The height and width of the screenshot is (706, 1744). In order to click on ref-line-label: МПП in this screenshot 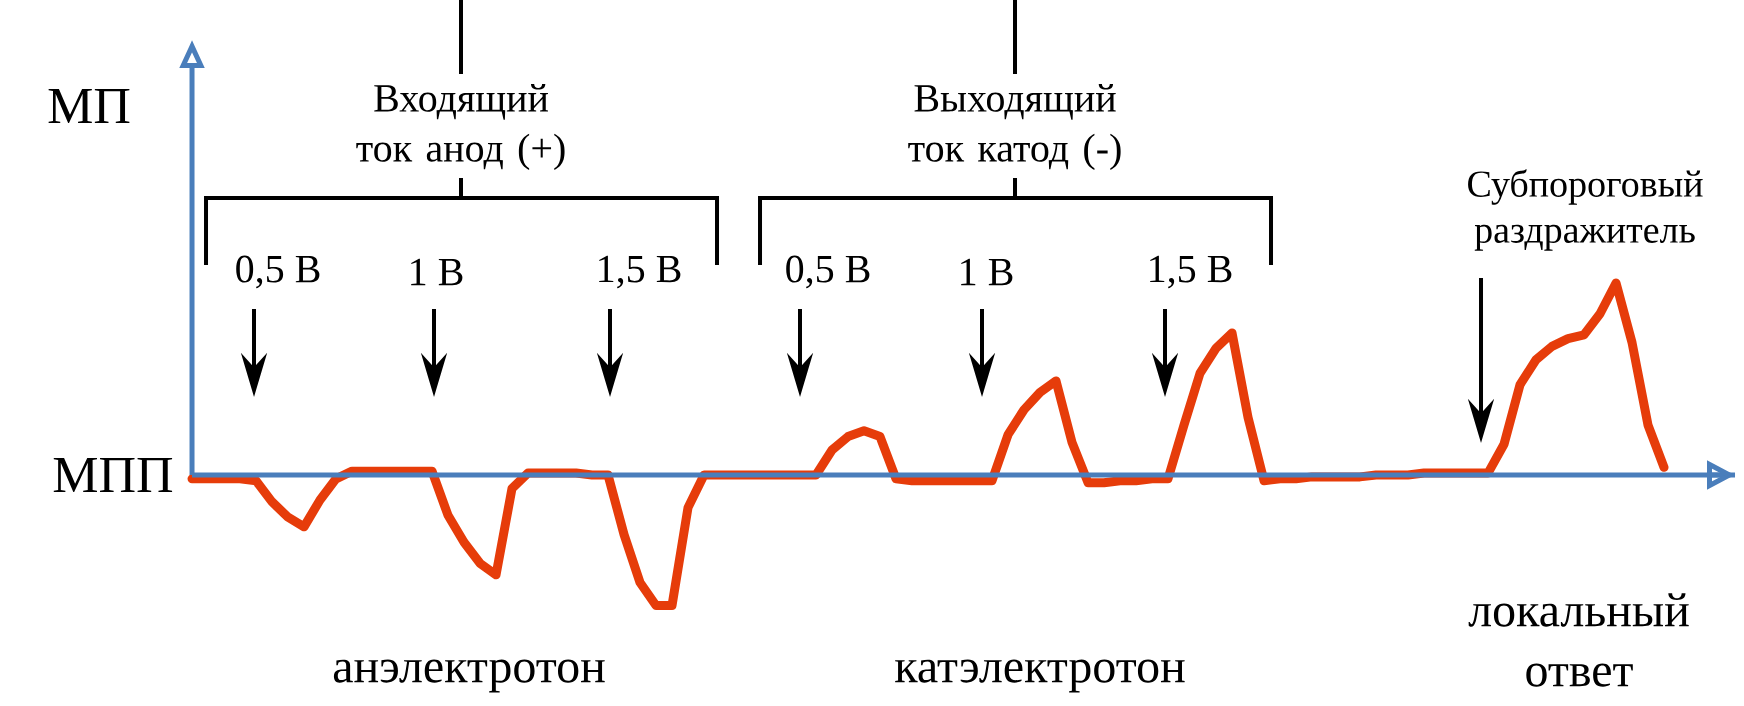, I will do `click(113, 475)`.